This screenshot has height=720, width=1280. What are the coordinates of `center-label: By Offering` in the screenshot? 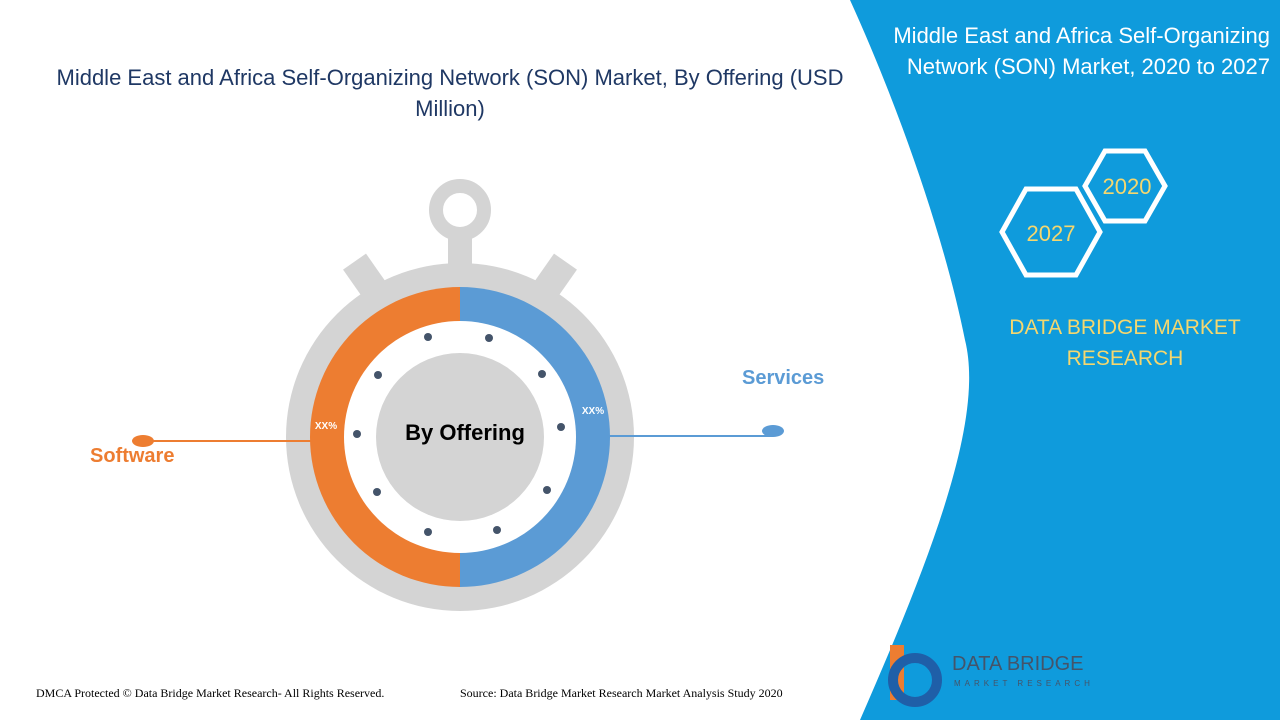 It's located at (465, 432).